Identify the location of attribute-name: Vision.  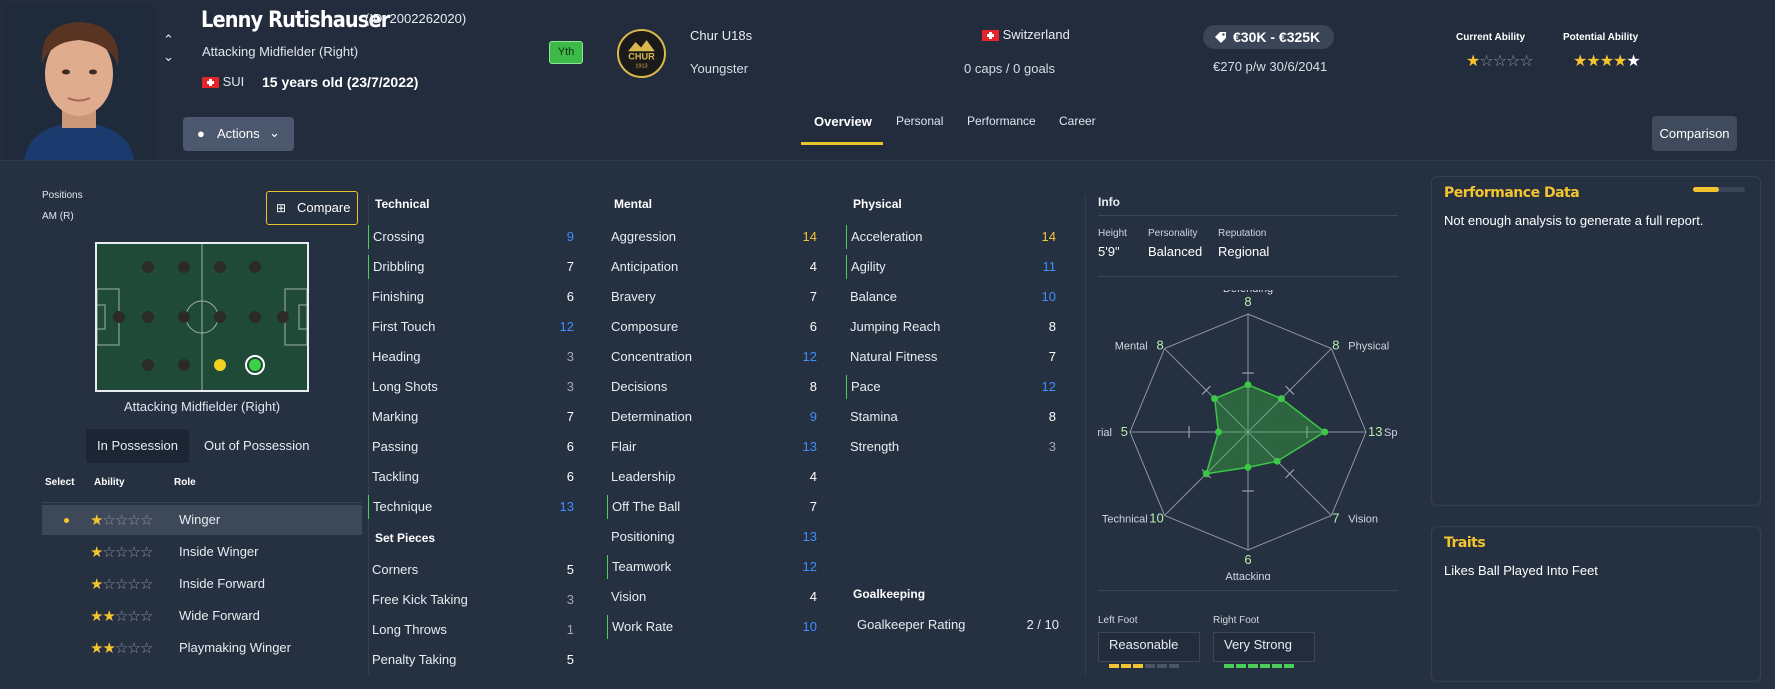
(629, 596).